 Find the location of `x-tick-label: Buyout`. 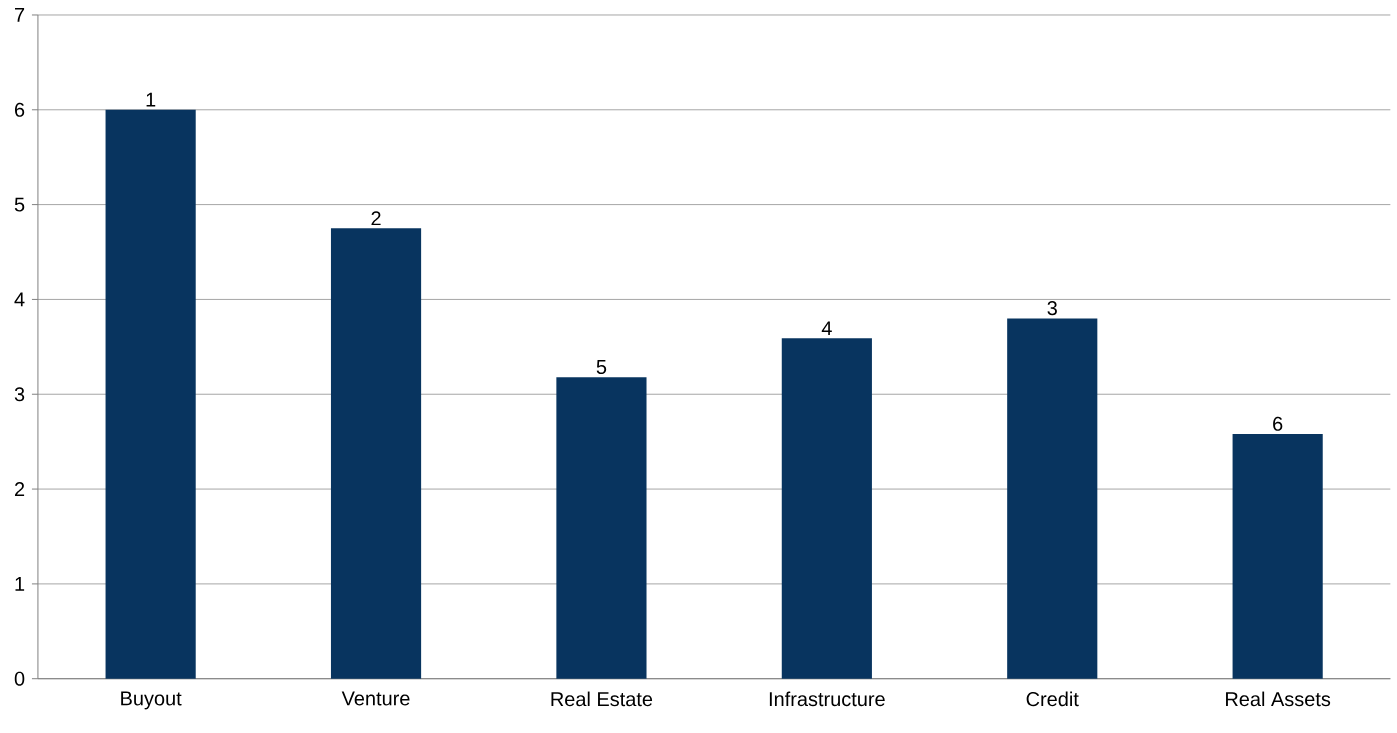

x-tick-label: Buyout is located at coordinates (151, 700).